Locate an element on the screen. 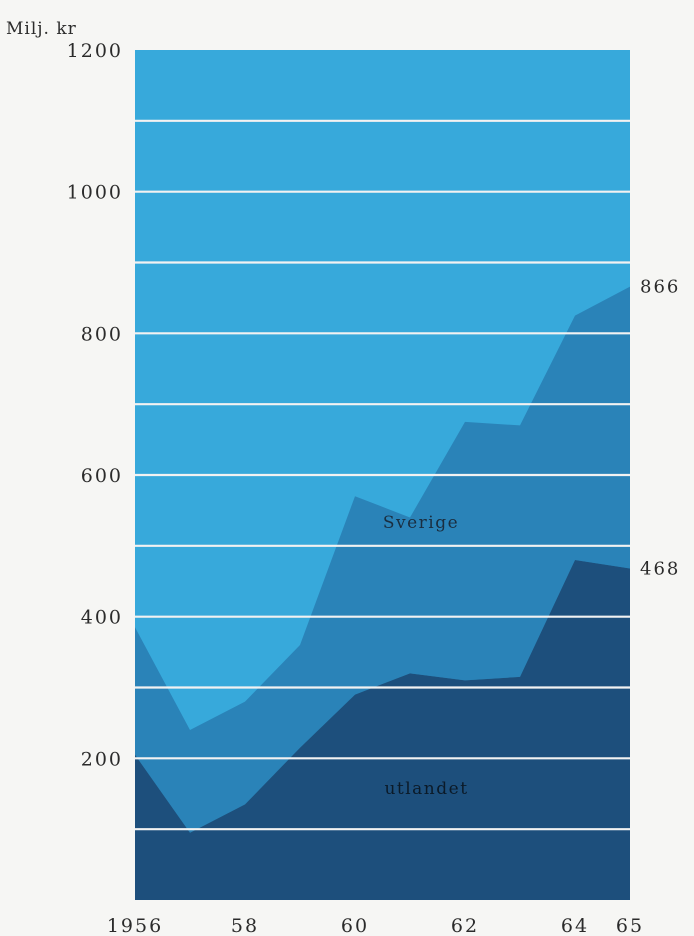 The width and height of the screenshot is (694, 936). x-tick-label: 60 is located at coordinates (355, 925).